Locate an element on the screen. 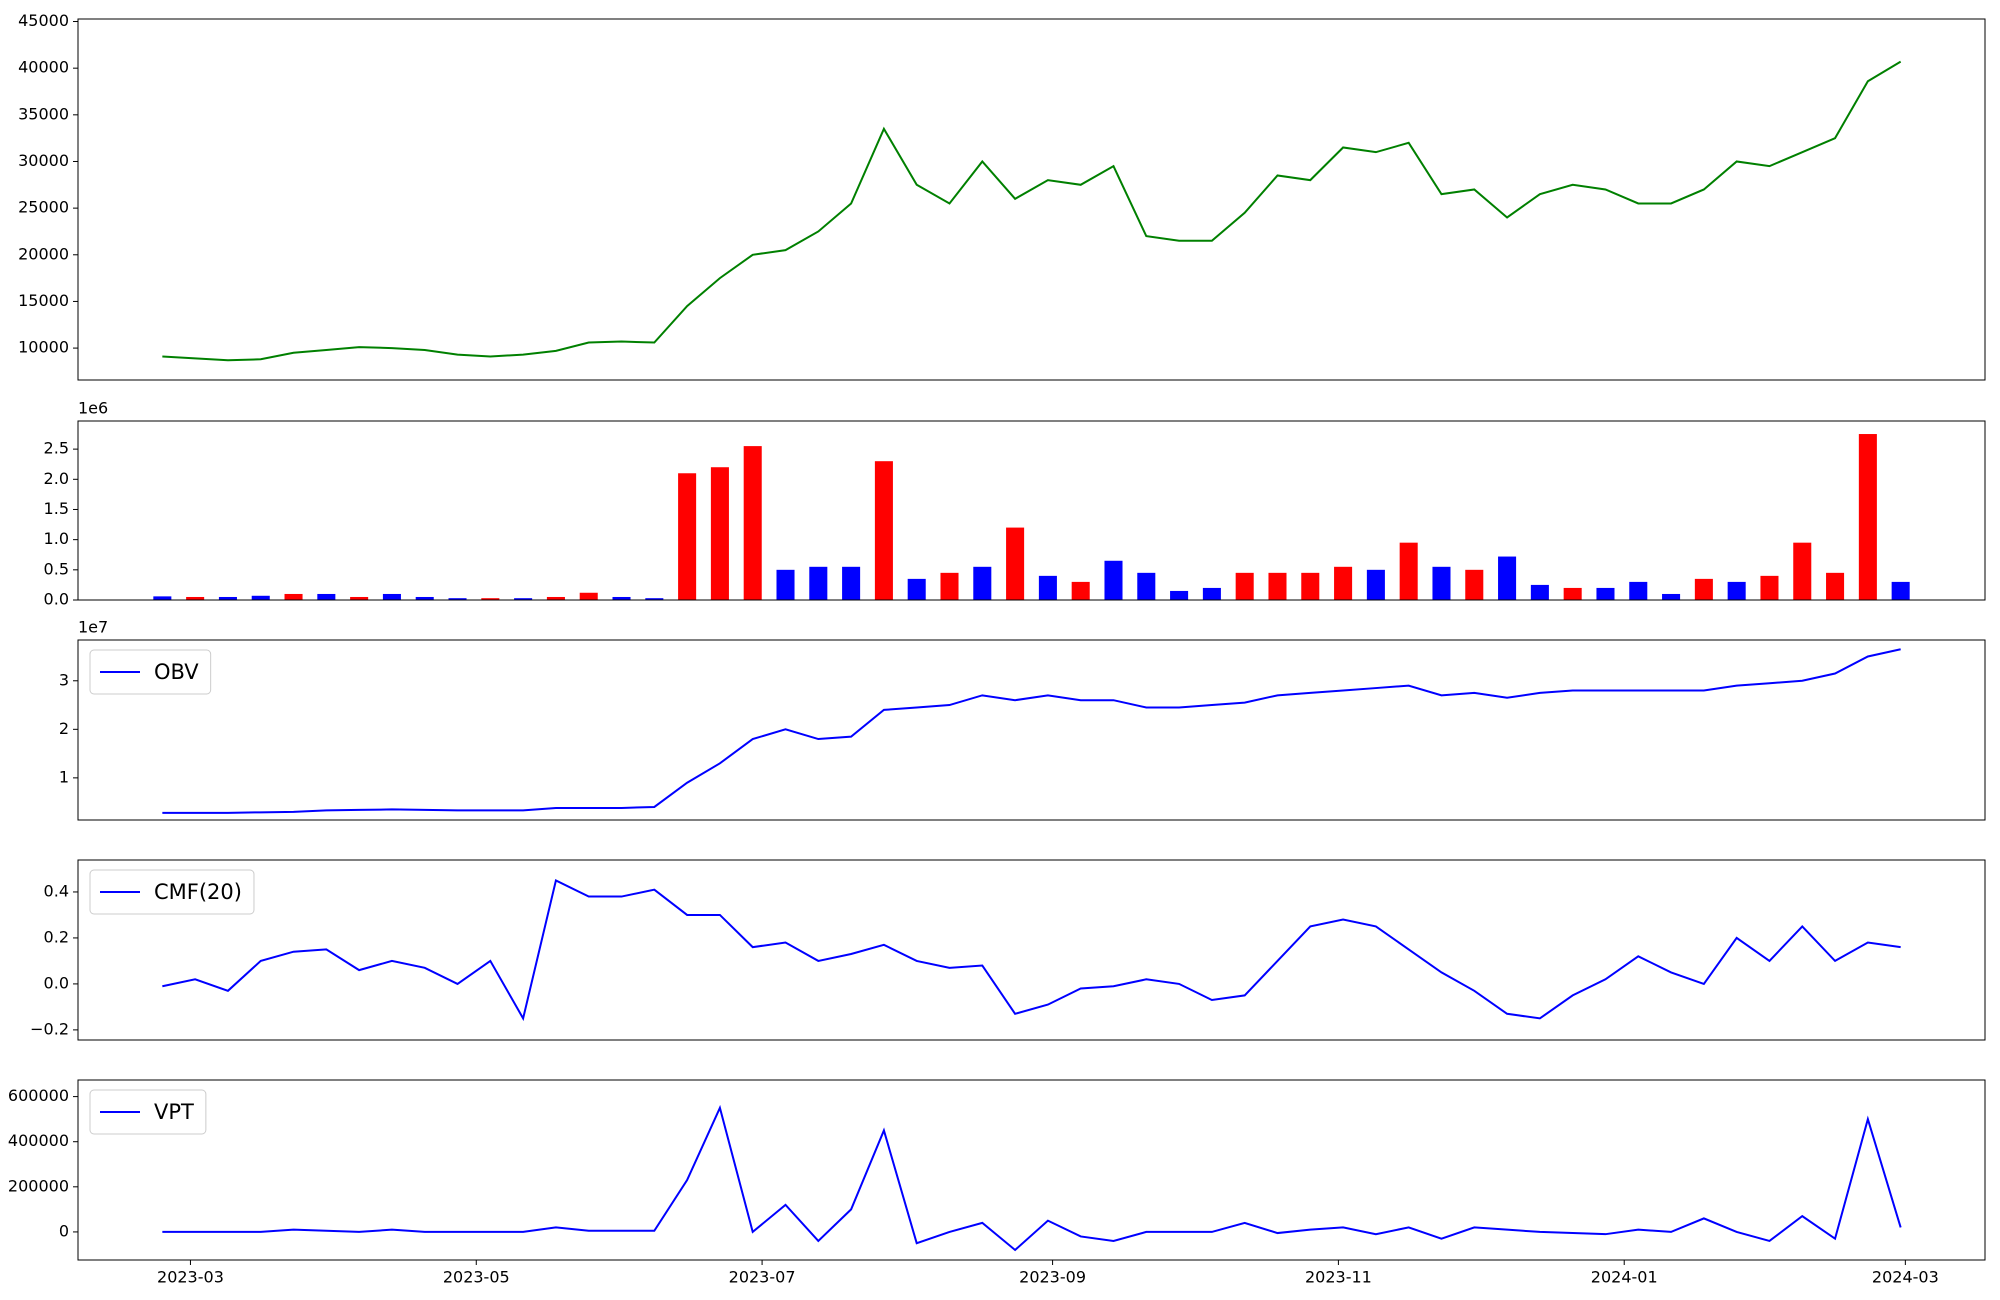  y-tick-label: 0.2 is located at coordinates (56, 936).